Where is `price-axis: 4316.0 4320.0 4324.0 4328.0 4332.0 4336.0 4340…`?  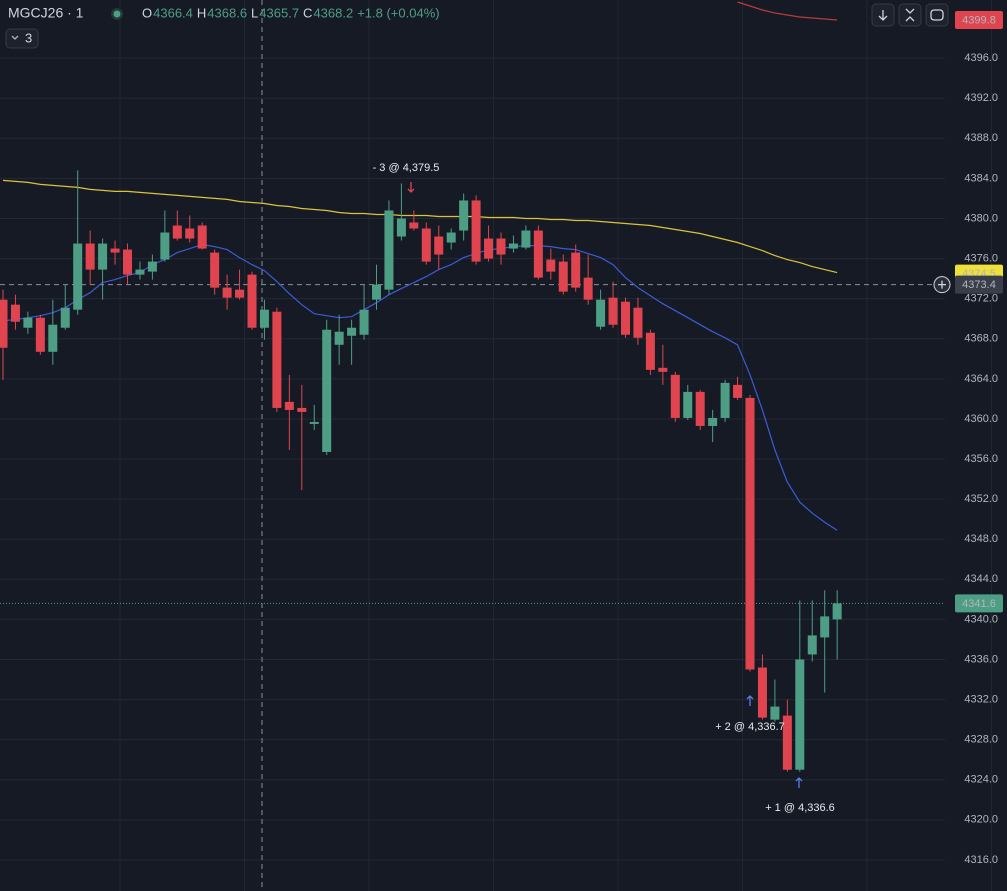 price-axis: 4316.0 4320.0 4324.0 4328.0 4332.0 4336.0 4340… is located at coordinates (968, 438).